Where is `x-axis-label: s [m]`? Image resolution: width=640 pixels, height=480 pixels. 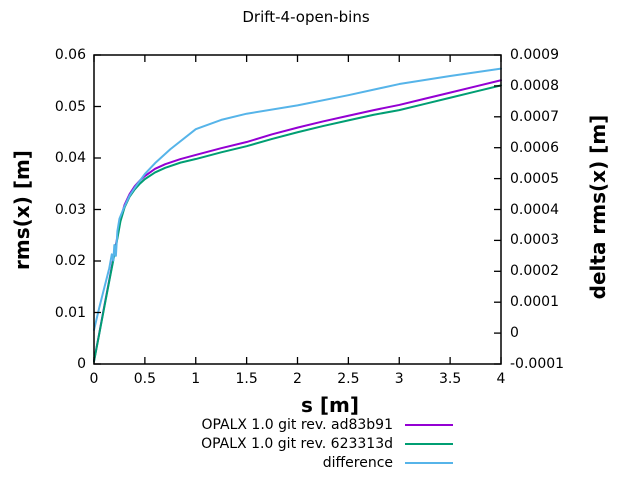 x-axis-label: s [m] is located at coordinates (330, 405).